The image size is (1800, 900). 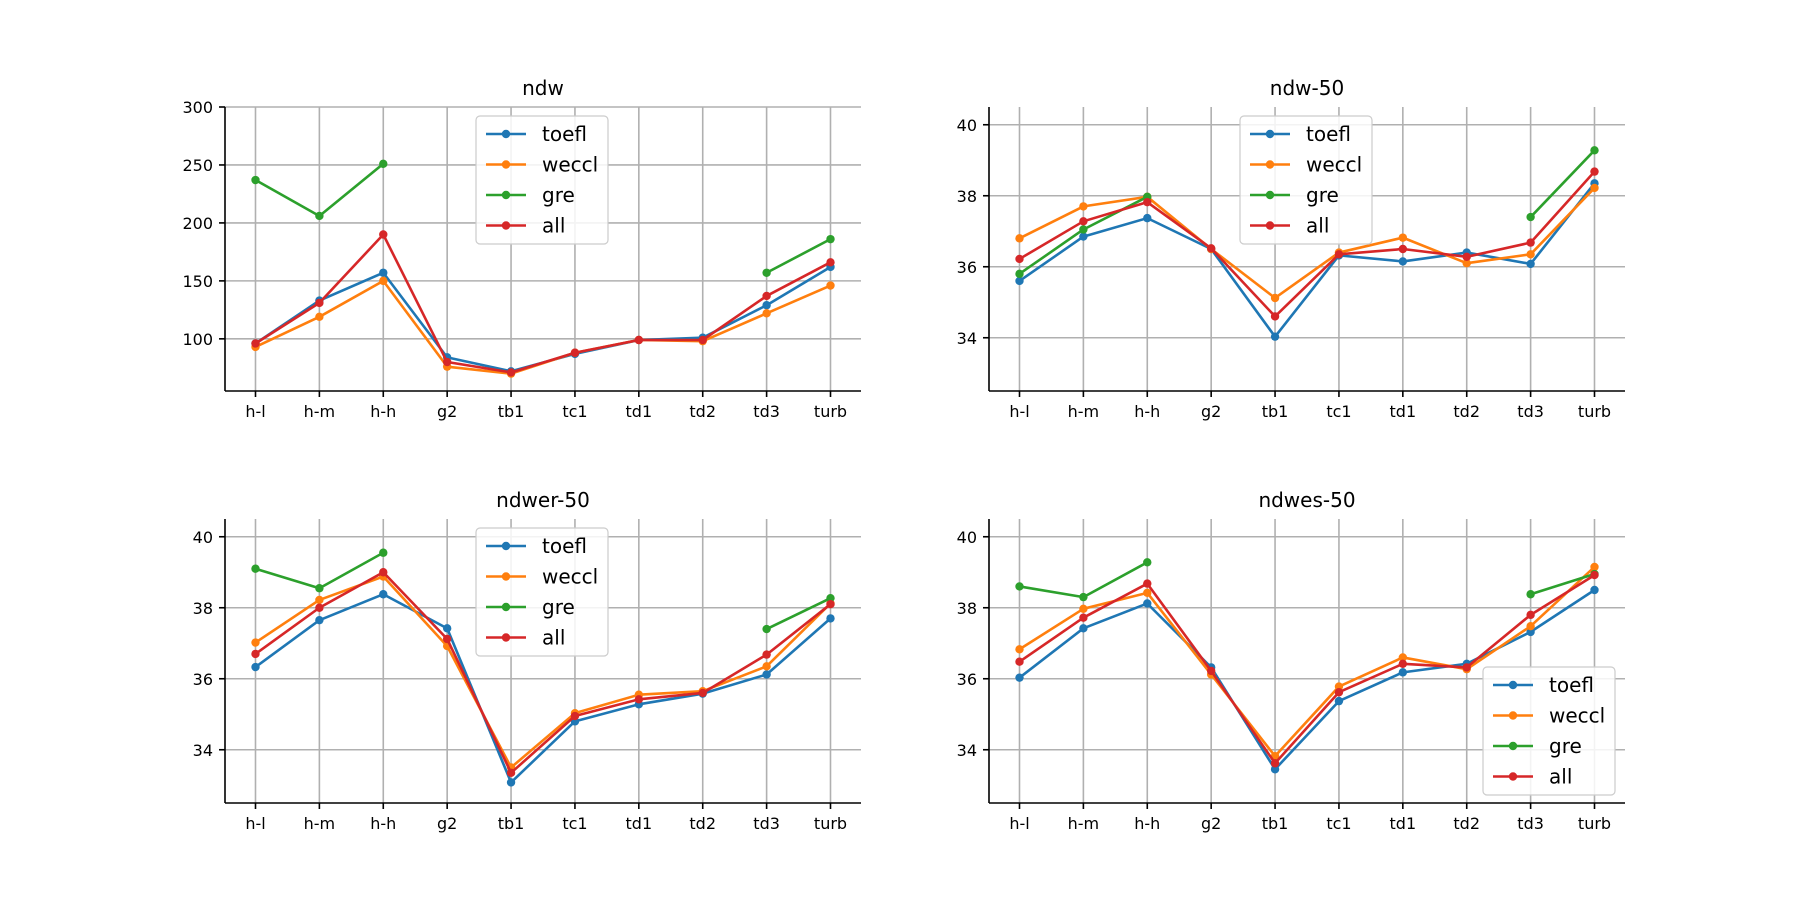 I want to click on legend-marker-all, so click(x=1270, y=225).